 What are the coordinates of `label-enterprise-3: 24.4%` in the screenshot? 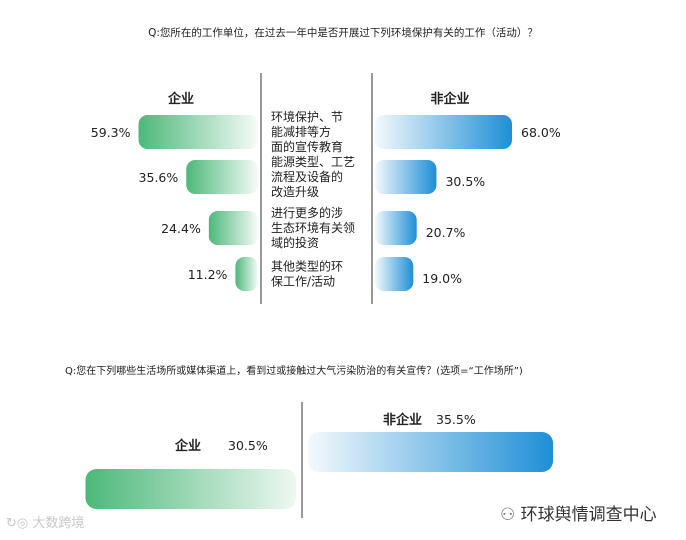 It's located at (181, 228).